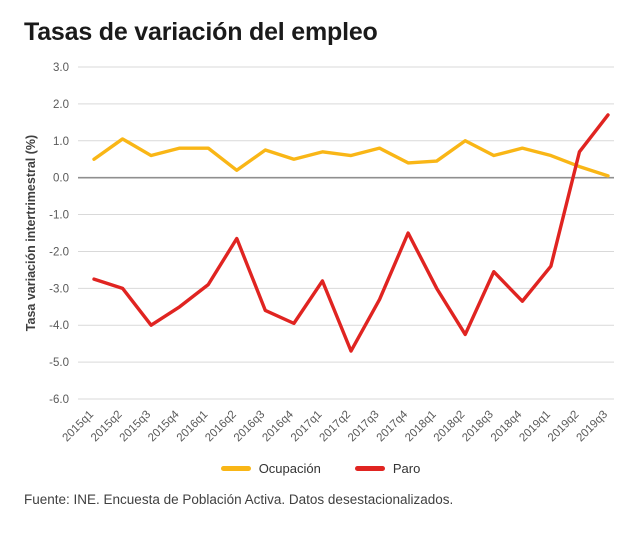  I want to click on chart-legend: Ocupación Paro, so click(320, 468).